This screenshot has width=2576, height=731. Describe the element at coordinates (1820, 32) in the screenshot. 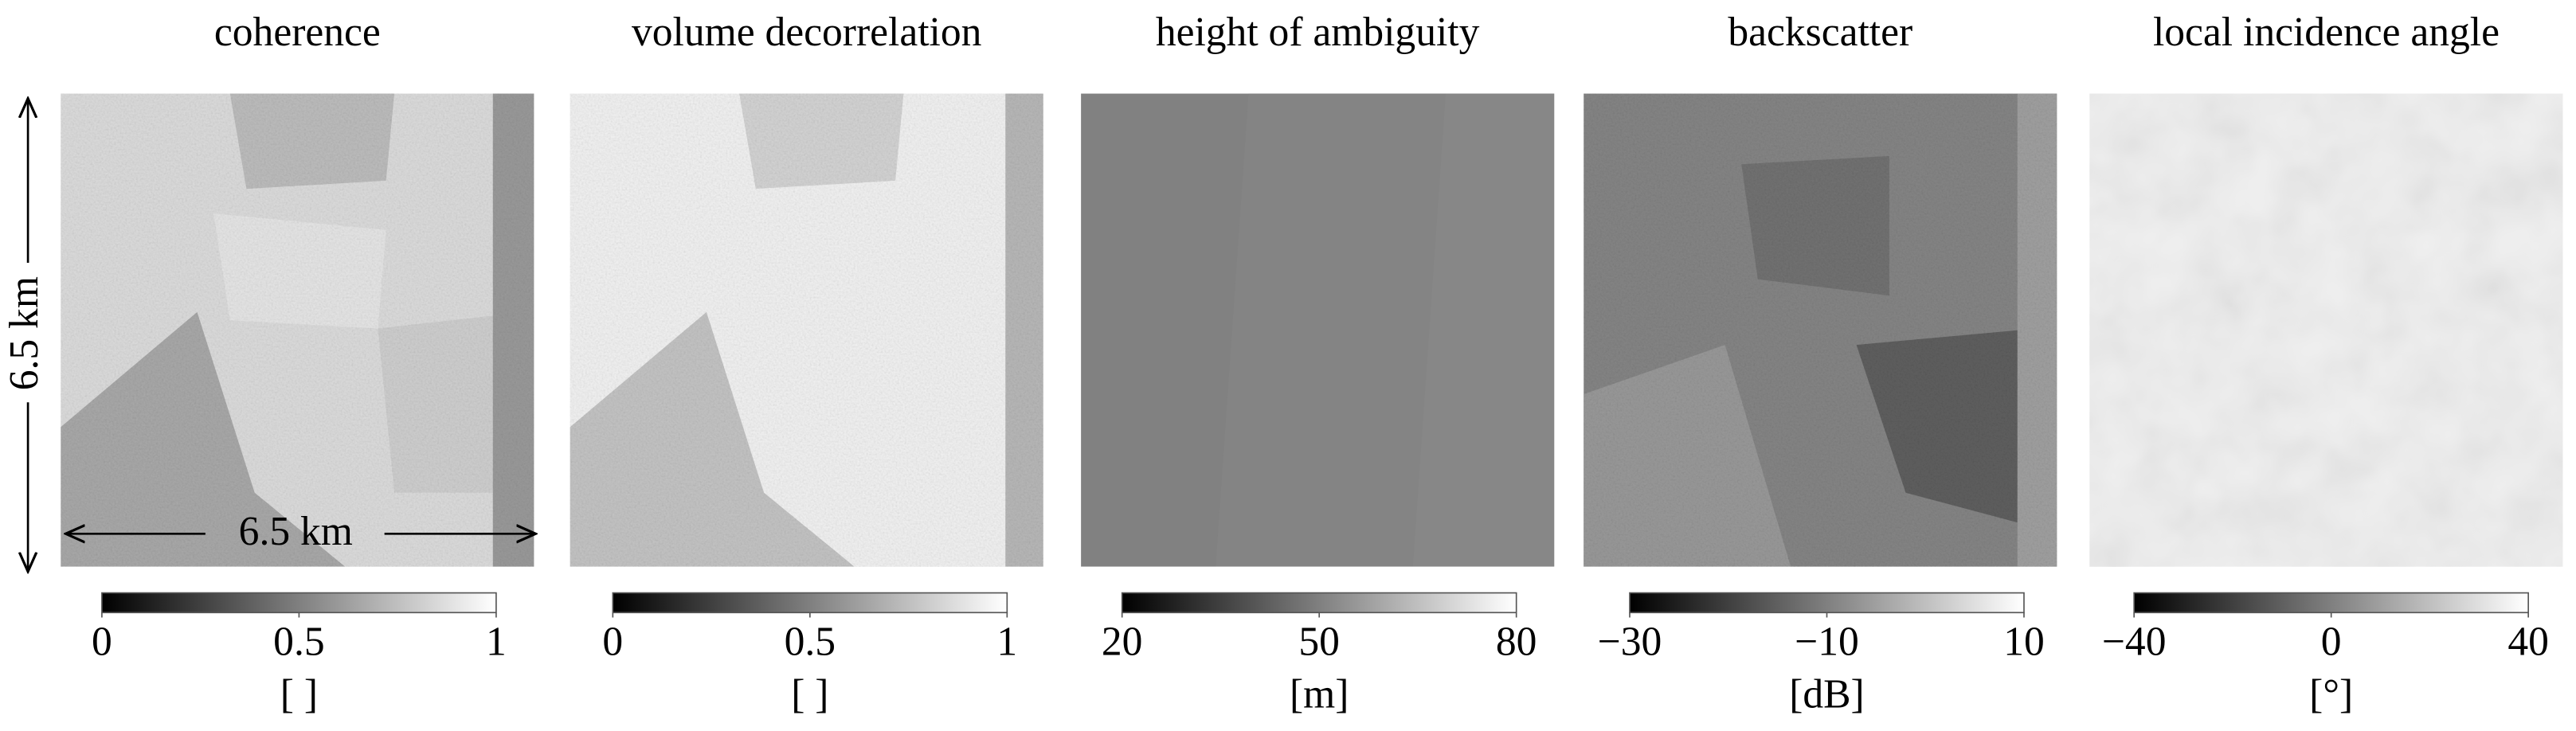

I see `panel-title: backscatter` at that location.